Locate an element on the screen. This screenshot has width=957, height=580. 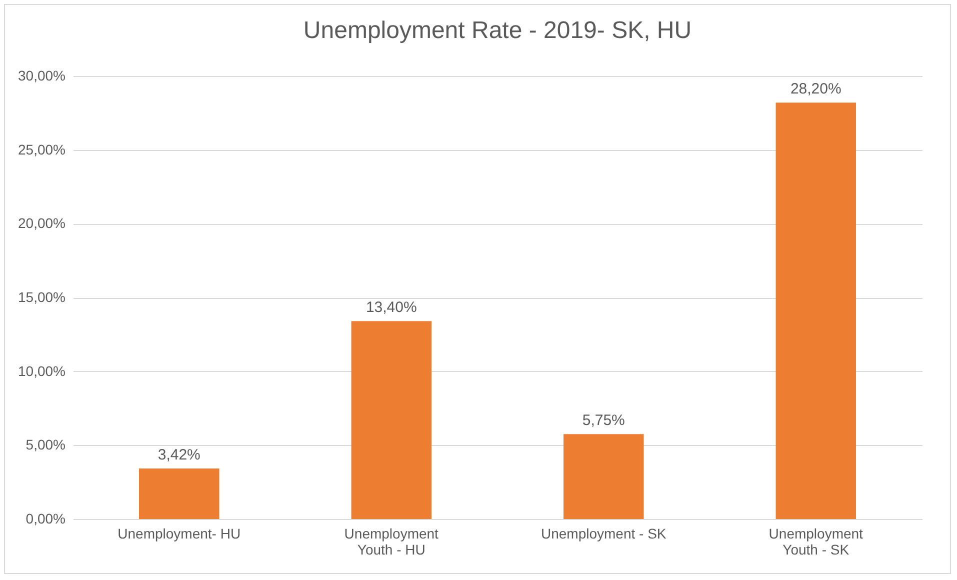
x-tick-label: Unemployment Youth - SK is located at coordinates (816, 542).